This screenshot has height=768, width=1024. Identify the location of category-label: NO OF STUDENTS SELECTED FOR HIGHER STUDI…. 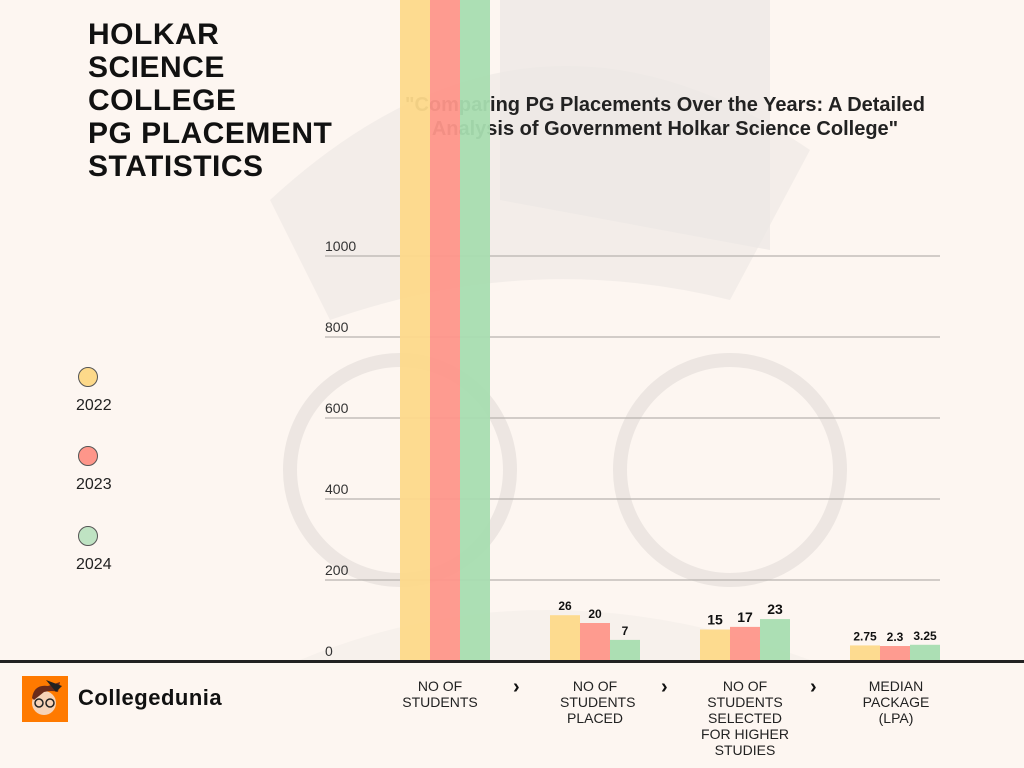
(745, 718).